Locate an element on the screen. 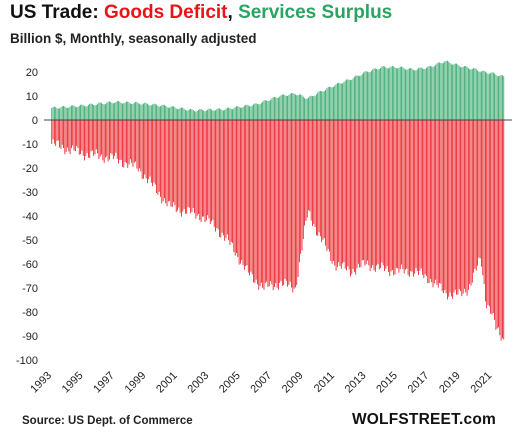 This screenshot has height=439, width=520. x-tick-label: 2009 is located at coordinates (293, 383).